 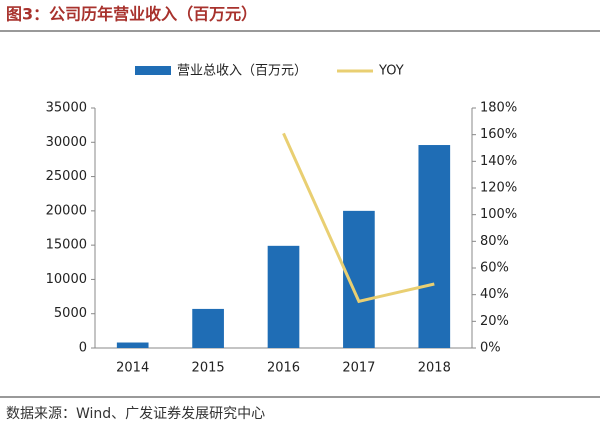 I want to click on y-tick-label: 25000, so click(x=66, y=176).